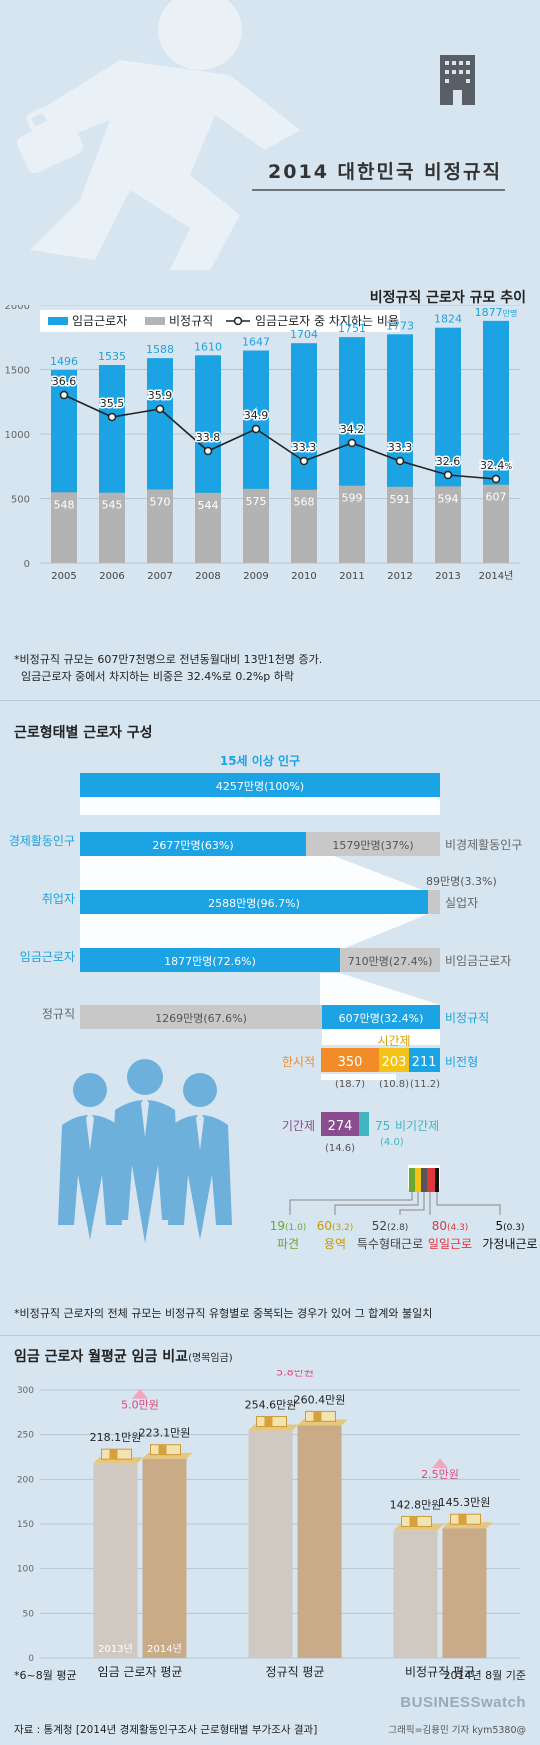  What do you see at coordinates (101, 1357) in the screenshot?
I see `section3-title: 임금 근로자 월평균 임금 비교` at bounding box center [101, 1357].